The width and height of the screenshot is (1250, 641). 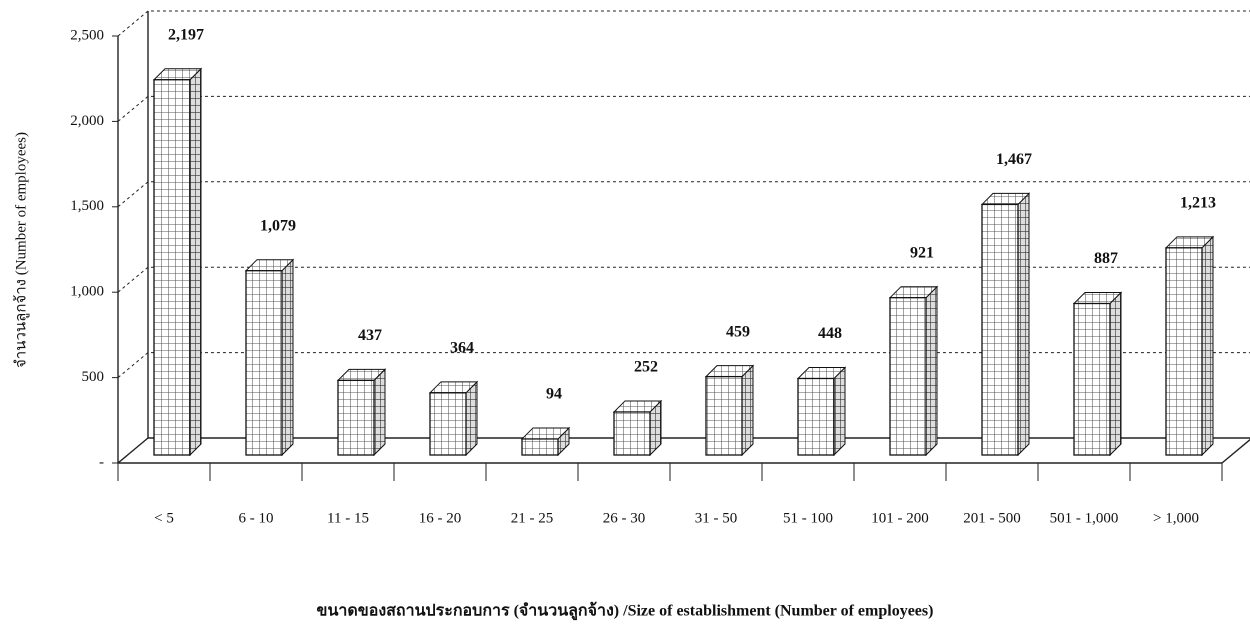 I want to click on x-tick-label: < 5, so click(x=164, y=518).